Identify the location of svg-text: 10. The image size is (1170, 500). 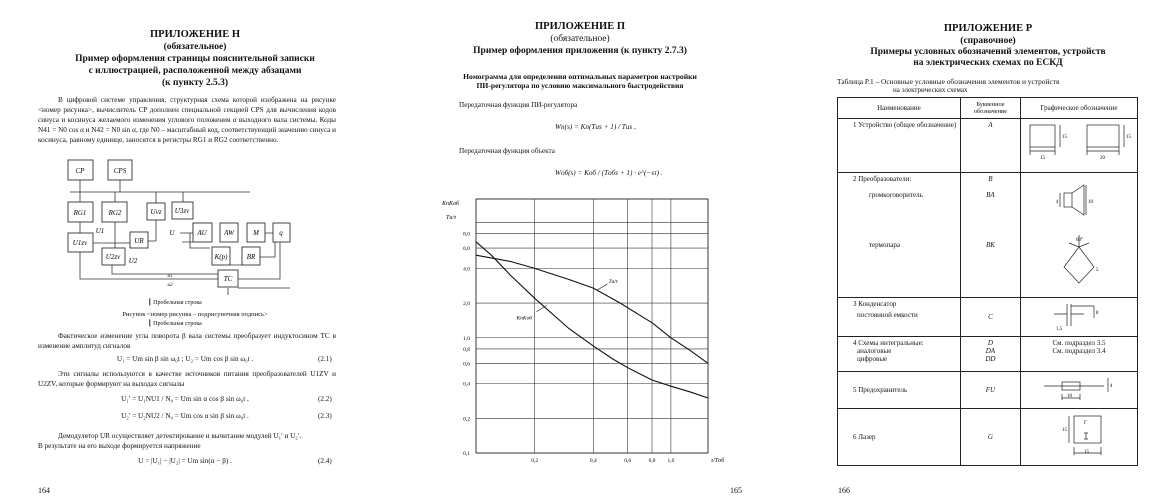
(1091, 202).